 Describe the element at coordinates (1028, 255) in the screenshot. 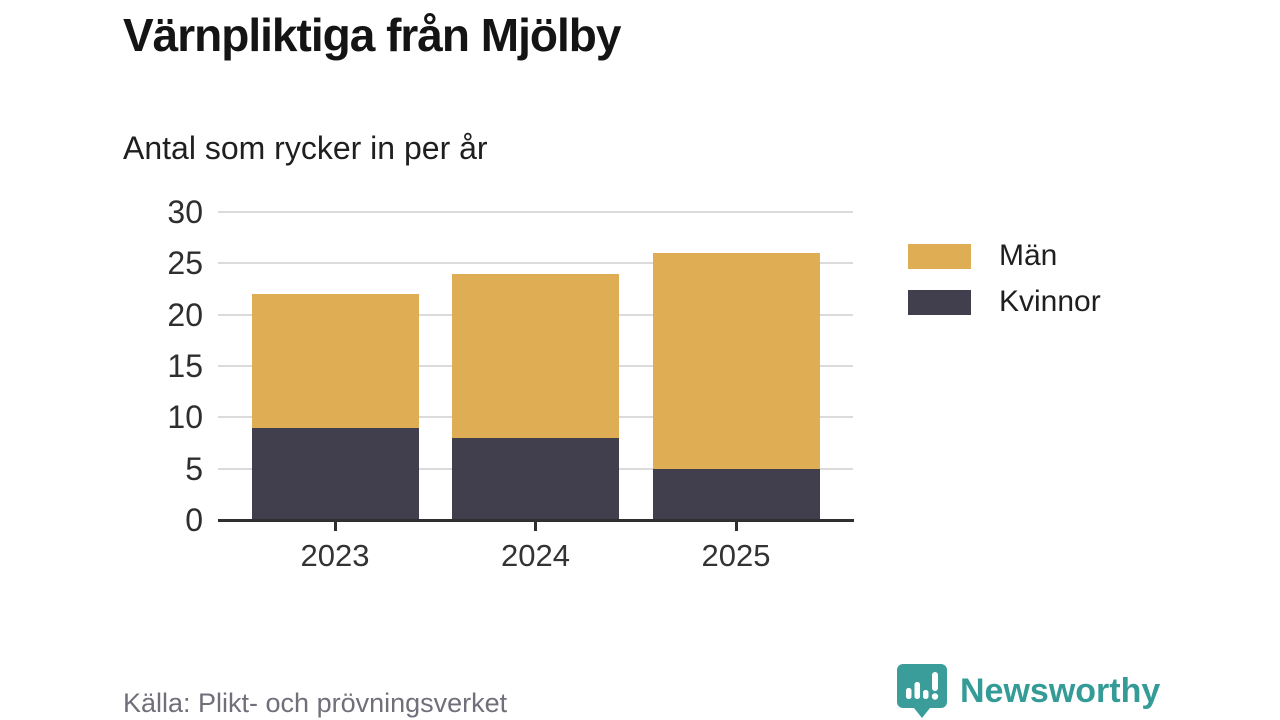

I see `legend-label-män: Män` at that location.